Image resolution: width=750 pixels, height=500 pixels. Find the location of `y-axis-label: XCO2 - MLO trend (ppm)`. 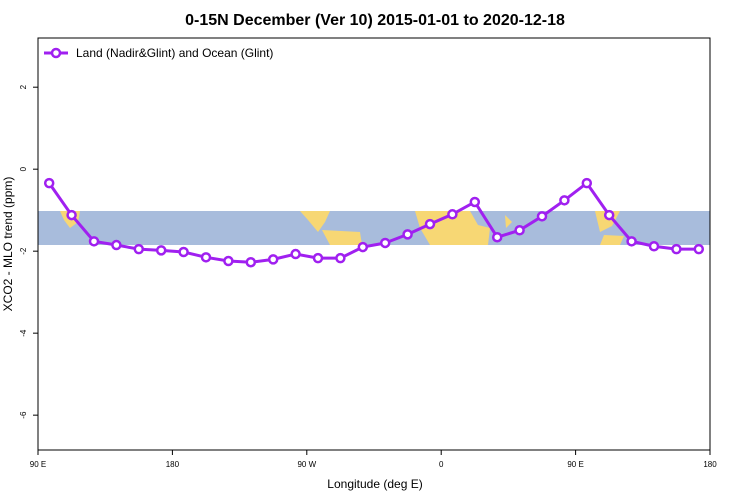

y-axis-label: XCO2 - MLO trend (ppm) is located at coordinates (8, 244).